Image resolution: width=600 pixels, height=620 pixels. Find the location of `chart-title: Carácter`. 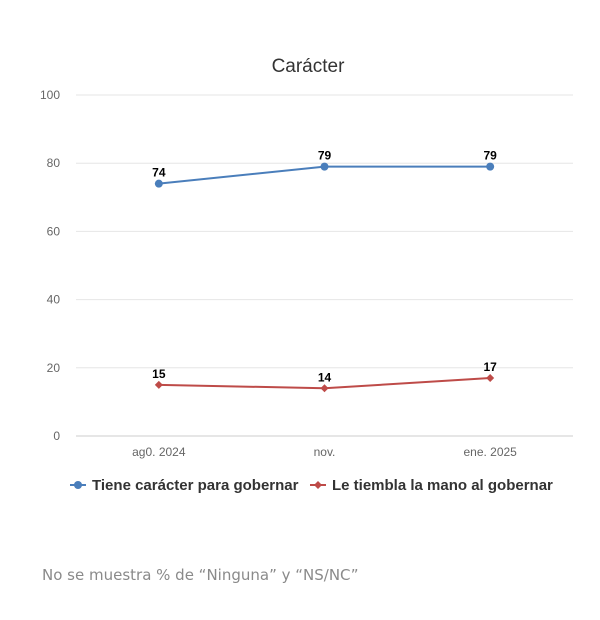

chart-title: Carácter is located at coordinates (309, 66).